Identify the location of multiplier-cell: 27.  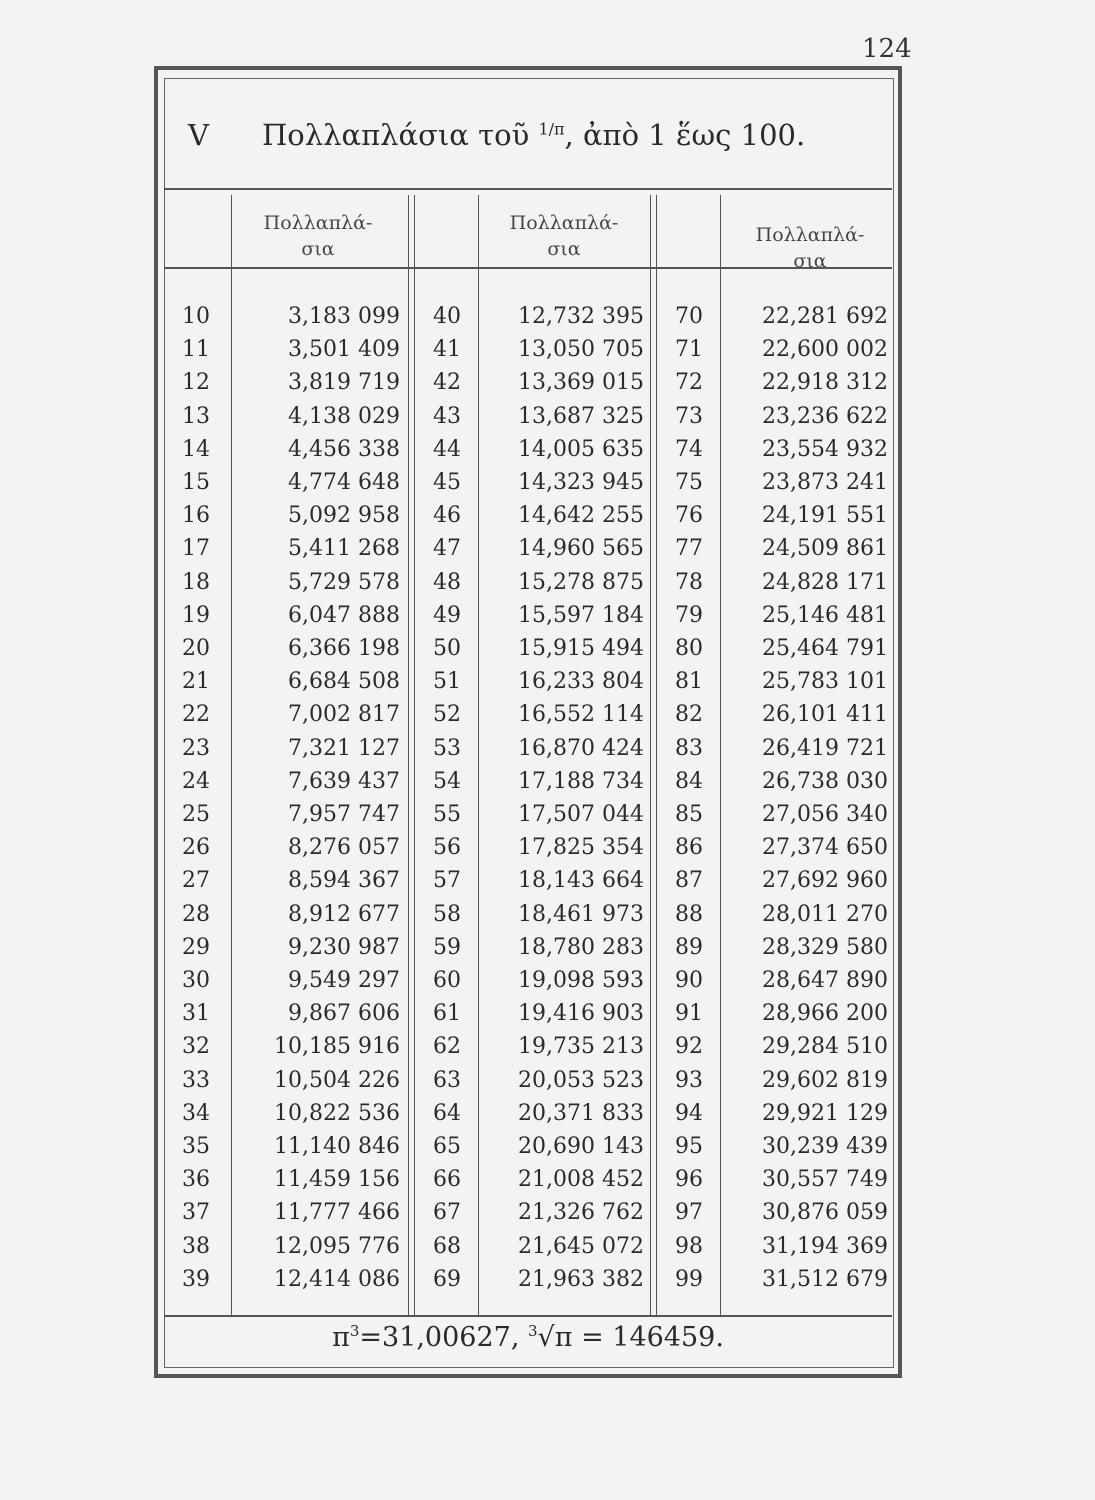
(196, 881).